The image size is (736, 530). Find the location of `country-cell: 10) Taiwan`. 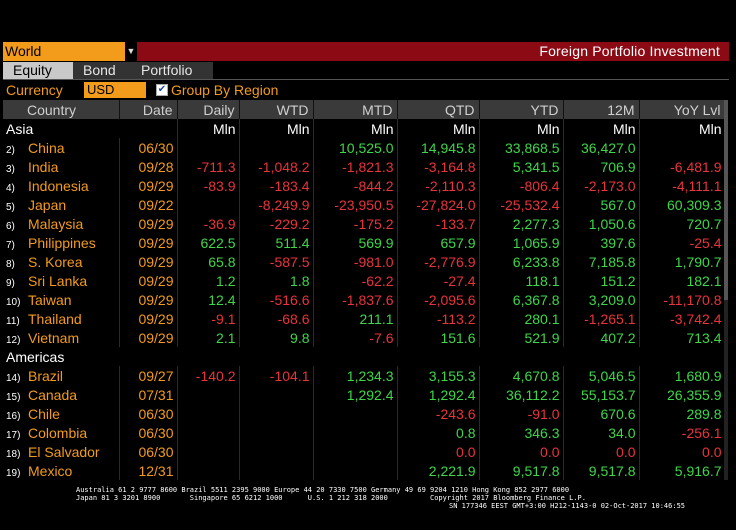

country-cell: 10) Taiwan is located at coordinates (61, 299).